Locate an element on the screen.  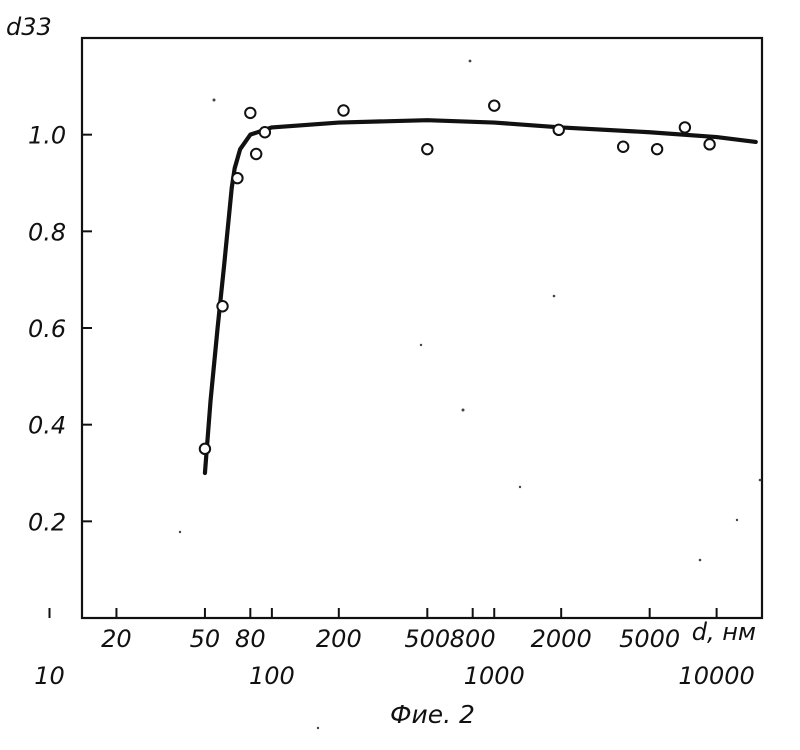
y-tick-label: 0.6 is located at coordinates (47, 329).